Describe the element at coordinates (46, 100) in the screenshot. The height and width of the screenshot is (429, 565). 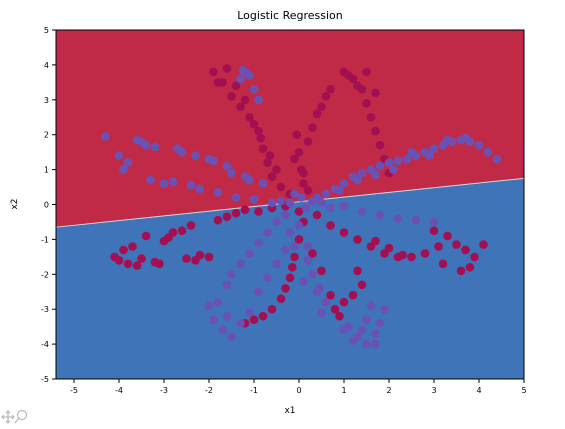
I see `y-tick-label: 3` at that location.